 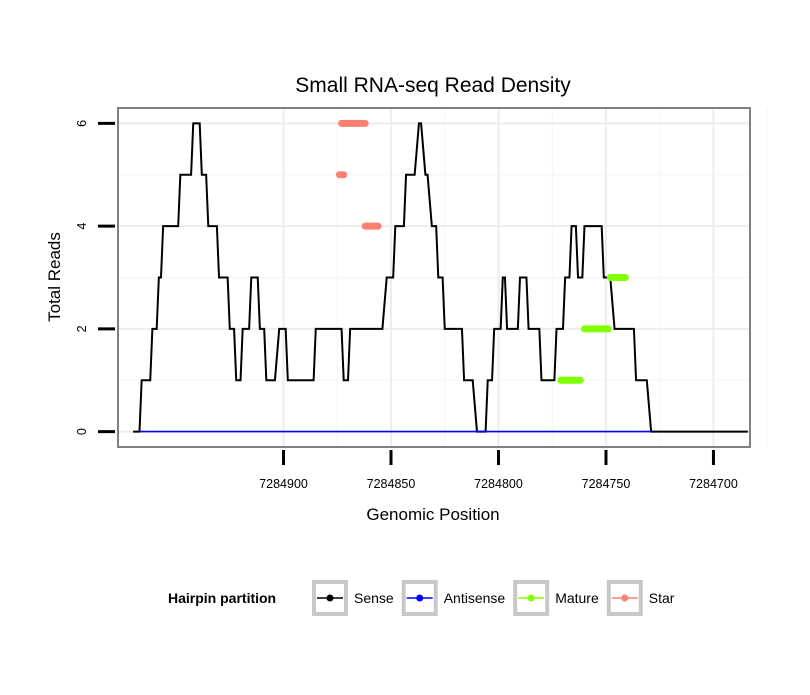 What do you see at coordinates (713, 484) in the screenshot?
I see `x-tick-label: 7284700` at bounding box center [713, 484].